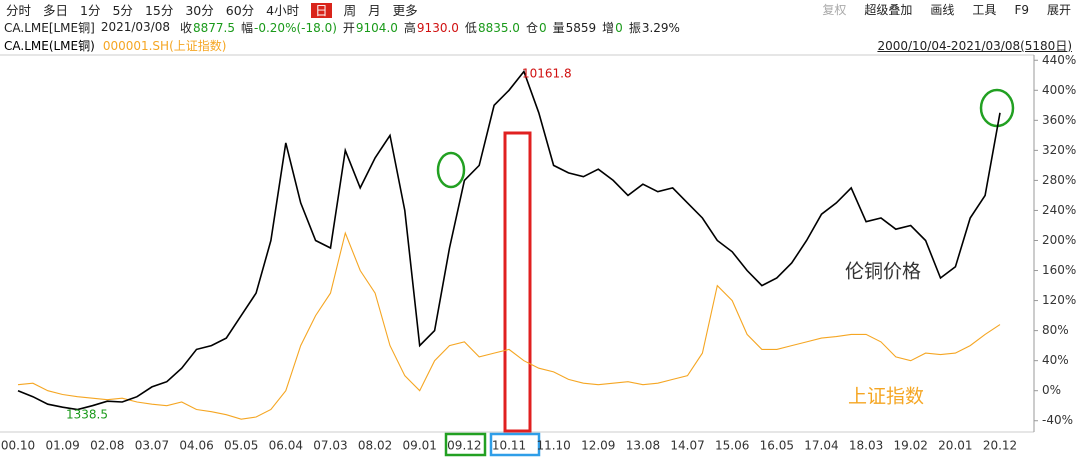 The image size is (1080, 457). Describe the element at coordinates (821, 446) in the screenshot. I see `x-tick-label: 17.04` at that location.